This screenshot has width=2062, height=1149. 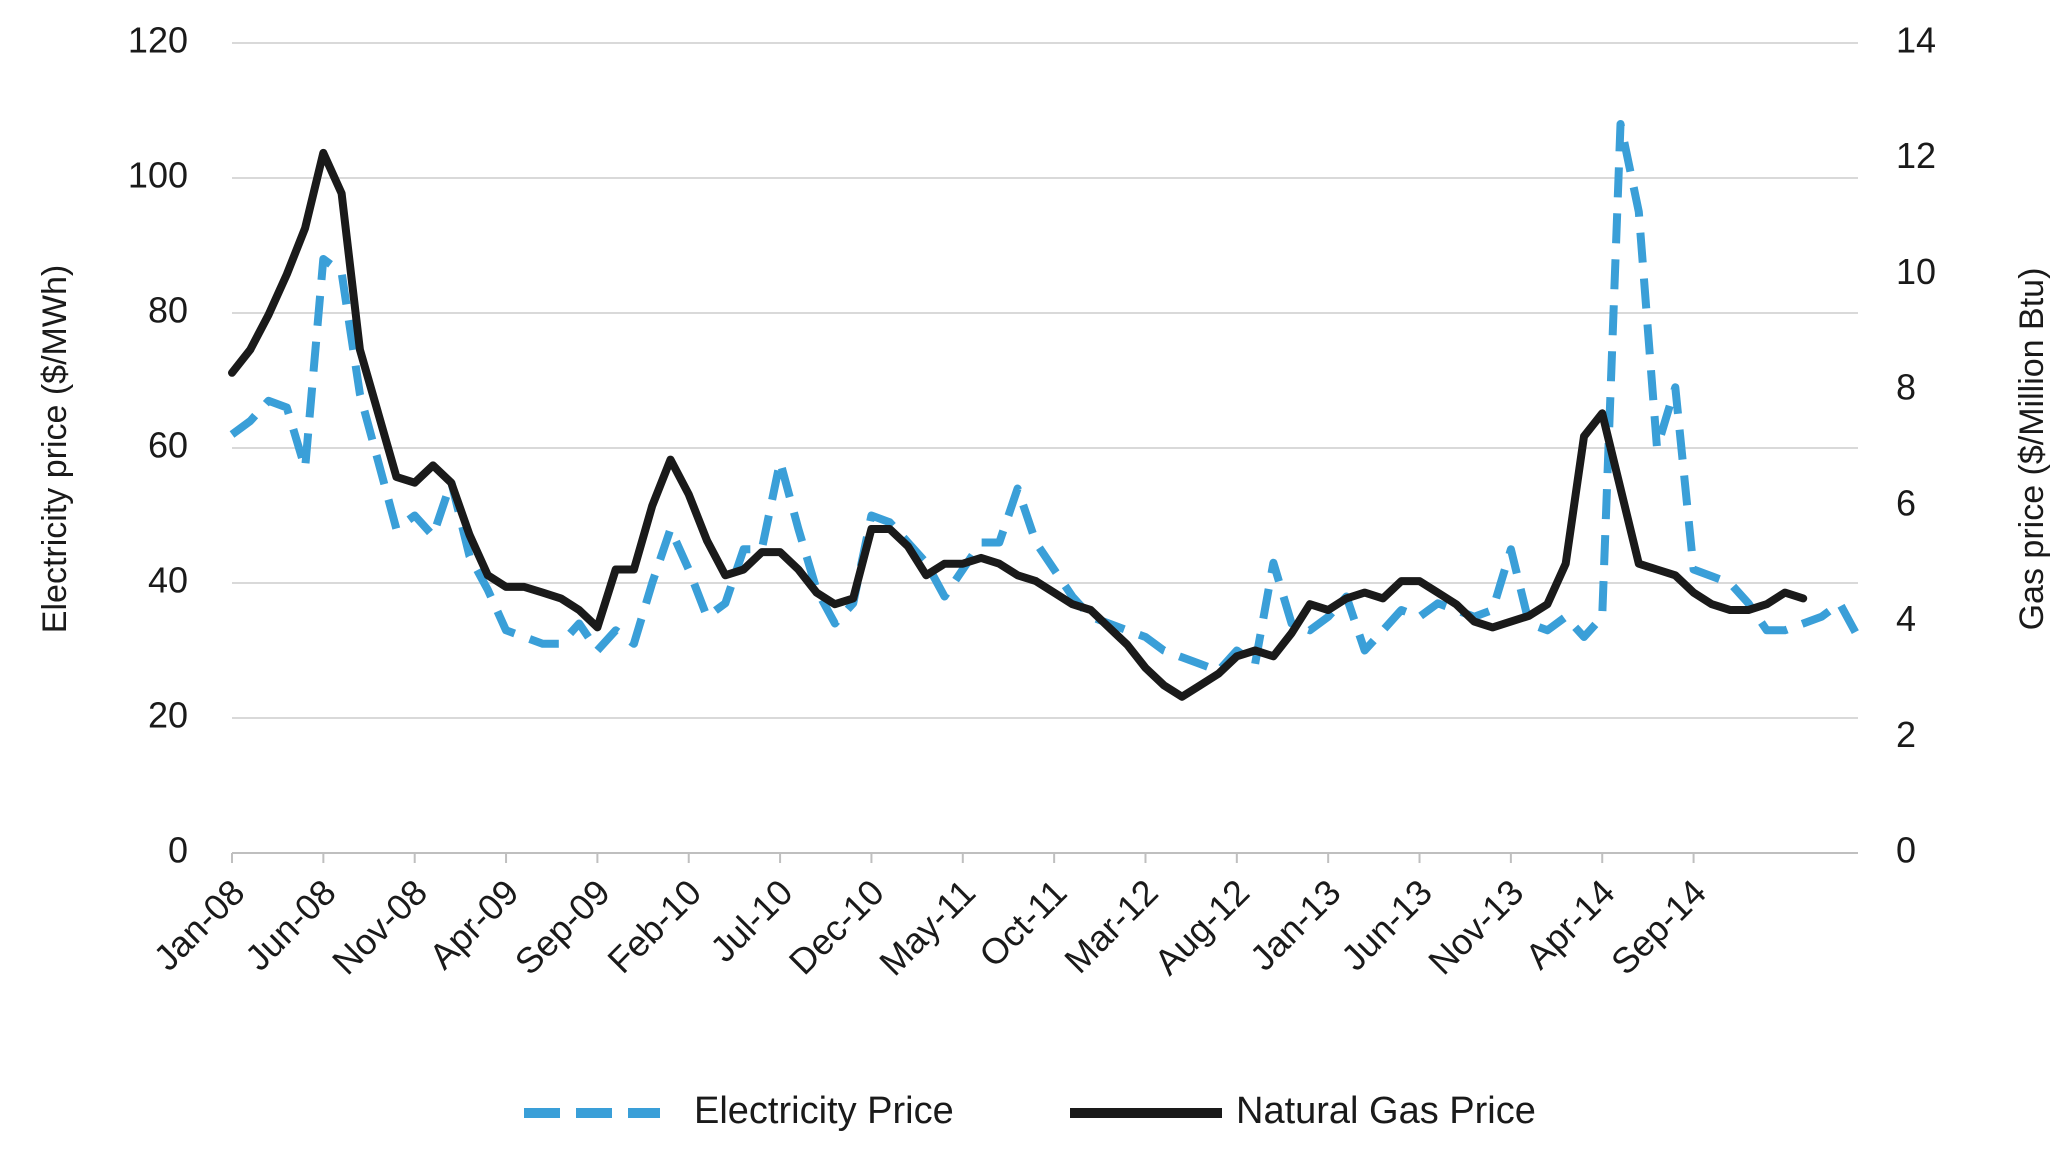 What do you see at coordinates (1916, 271) in the screenshot?
I see `y2-tick-label: 10` at bounding box center [1916, 271].